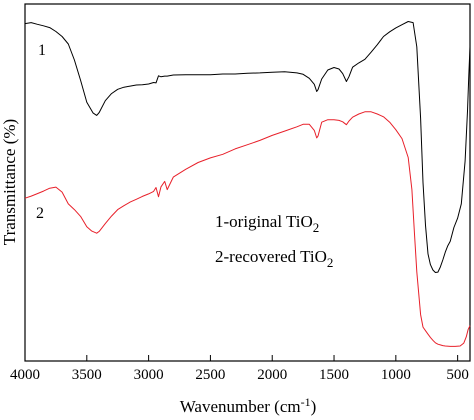  Describe the element at coordinates (248, 405) in the screenshot. I see `x-axis-title: Wavenumber (cm-1)` at that location.